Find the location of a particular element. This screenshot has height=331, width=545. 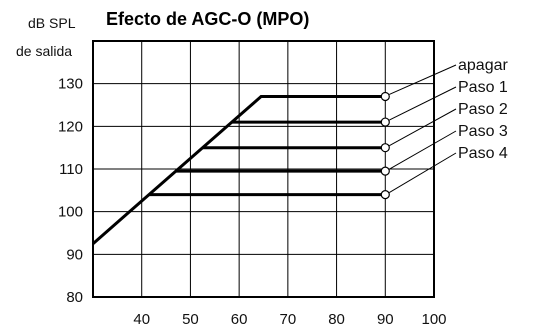

legend-label-apagar: apagar is located at coordinates (483, 65).